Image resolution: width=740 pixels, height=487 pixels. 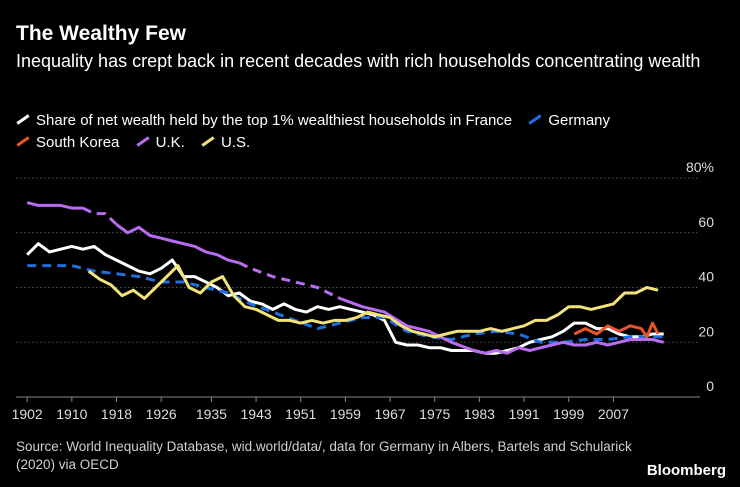 I want to click on x-tick-label: 1967, so click(x=390, y=414).